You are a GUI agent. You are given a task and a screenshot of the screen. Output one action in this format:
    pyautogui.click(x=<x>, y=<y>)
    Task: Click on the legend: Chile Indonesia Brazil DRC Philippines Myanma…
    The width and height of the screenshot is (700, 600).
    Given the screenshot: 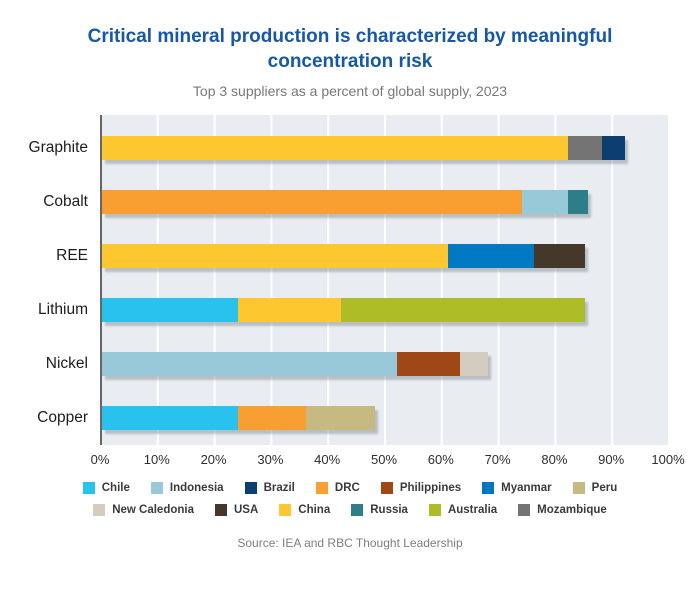 What is the action you would take?
    pyautogui.click(x=350, y=499)
    